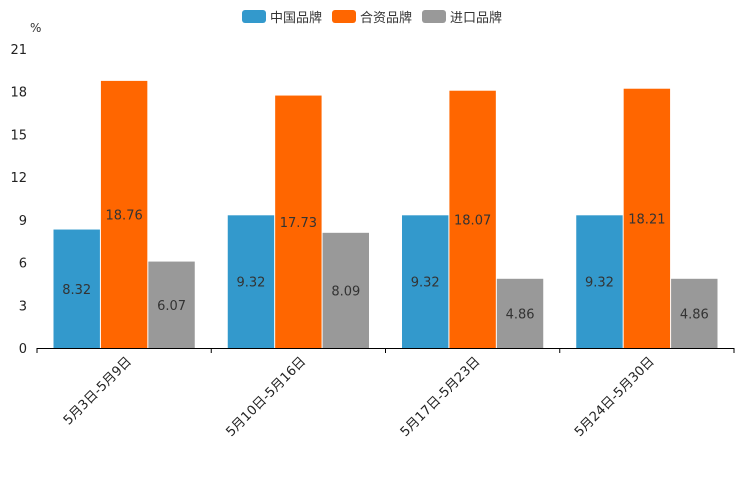  I want to click on x-tick-label: 5月10日-5月16日, so click(266, 397).